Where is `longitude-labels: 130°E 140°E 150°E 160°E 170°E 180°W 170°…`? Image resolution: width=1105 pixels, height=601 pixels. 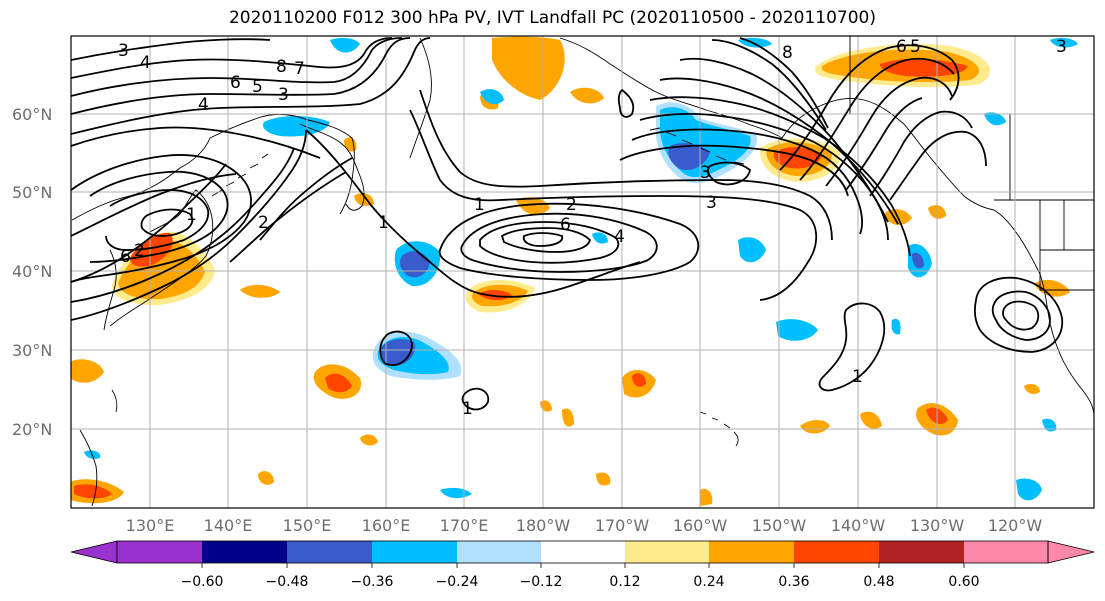
longitude-labels: 130°E 140°E 150°E 160°E 170°E 180°W 170°… is located at coordinates (584, 525).